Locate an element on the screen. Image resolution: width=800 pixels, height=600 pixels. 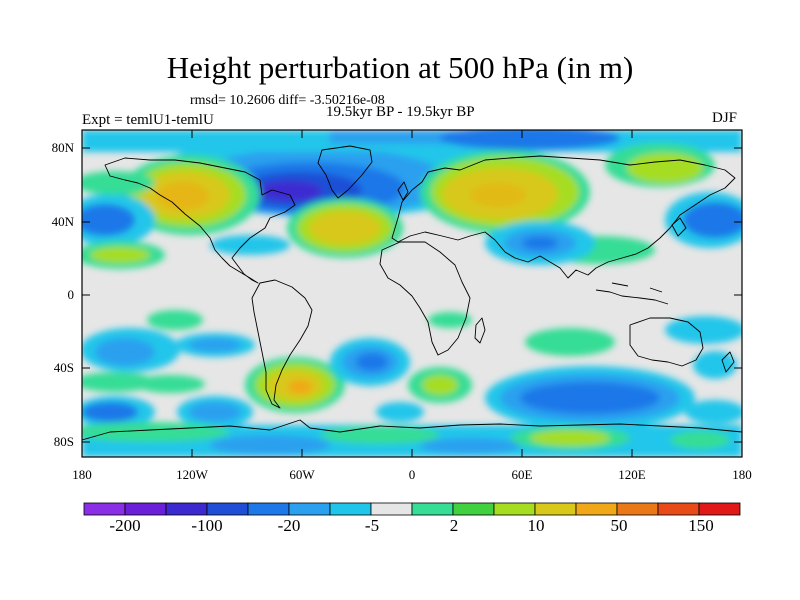
lon-label-180e: 180 is located at coordinates (742, 474).